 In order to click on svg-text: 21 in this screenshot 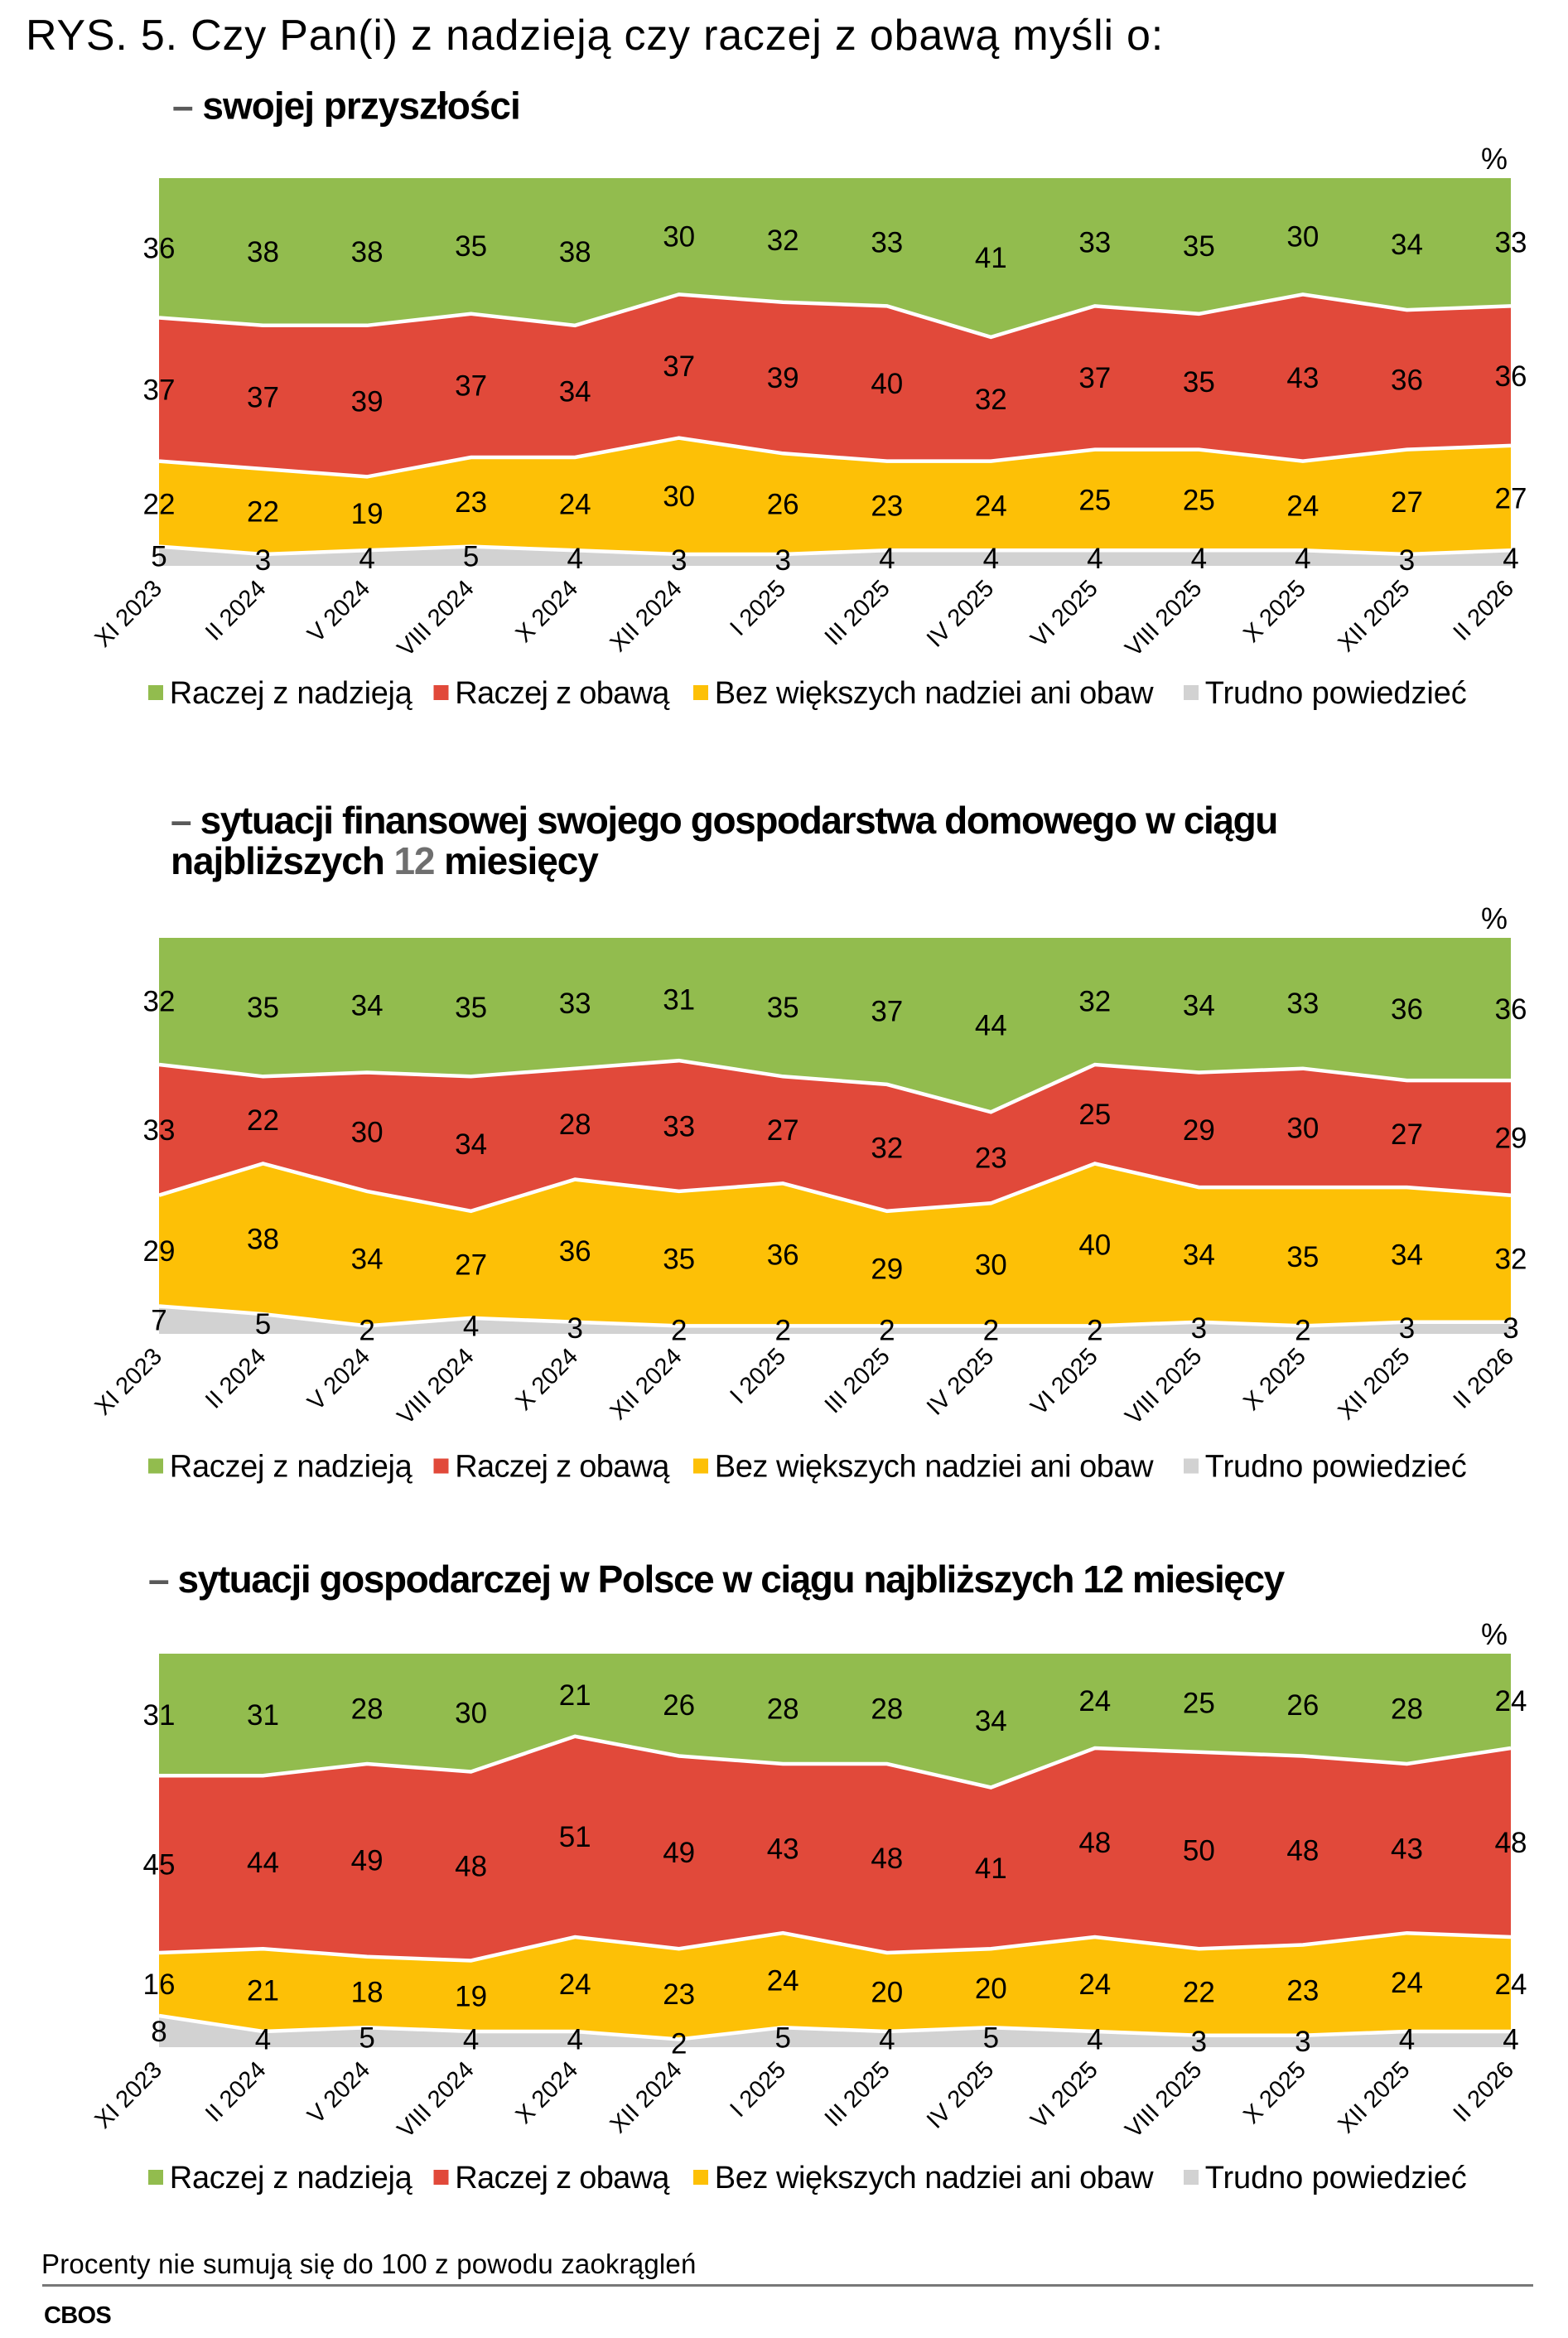, I will do `click(263, 1990)`.